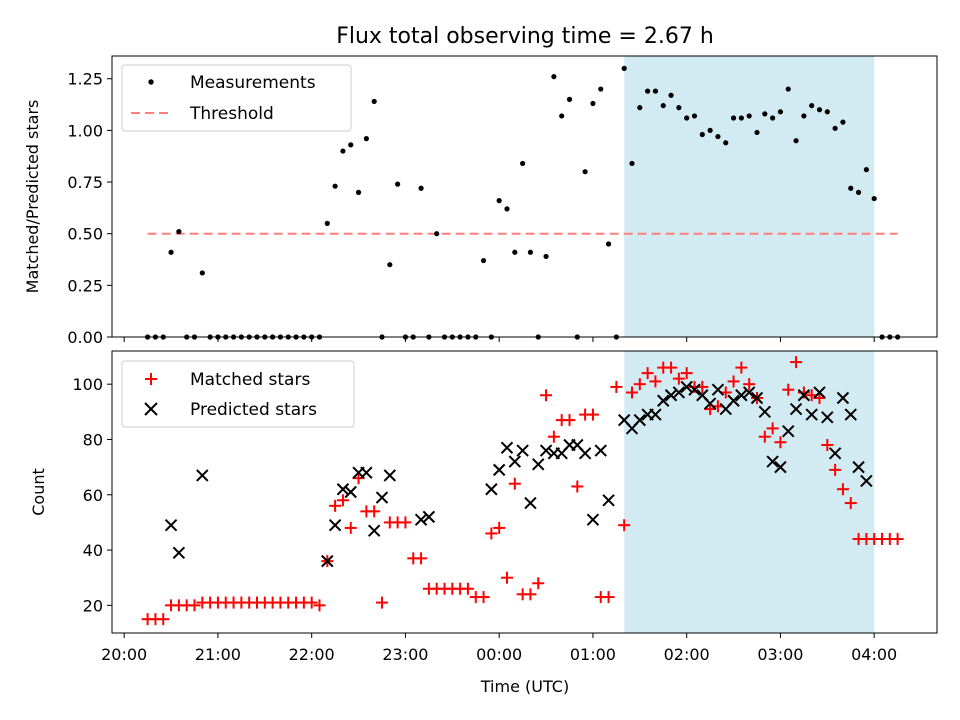 Image resolution: width=960 pixels, height=720 pixels. What do you see at coordinates (218, 654) in the screenshot?
I see `x-tick-label: 21:00` at bounding box center [218, 654].